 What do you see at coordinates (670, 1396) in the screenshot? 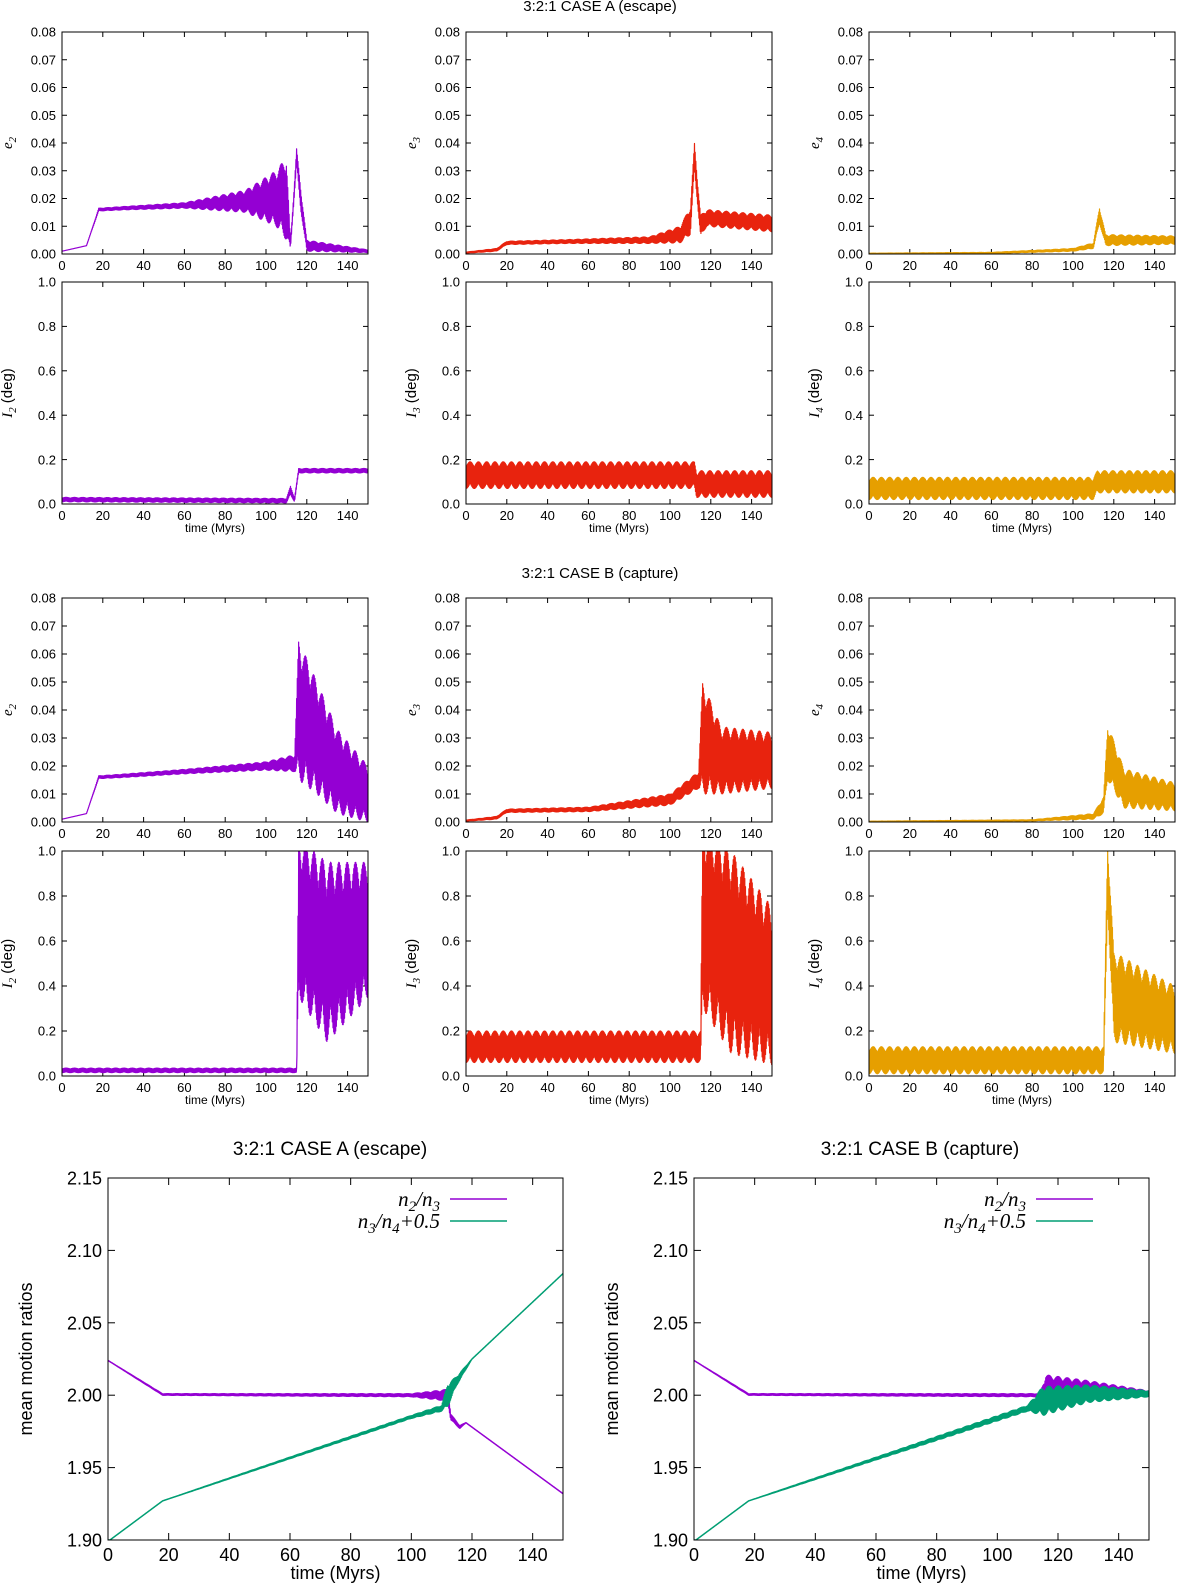
I see `ytick-label: 2.00` at bounding box center [670, 1396].